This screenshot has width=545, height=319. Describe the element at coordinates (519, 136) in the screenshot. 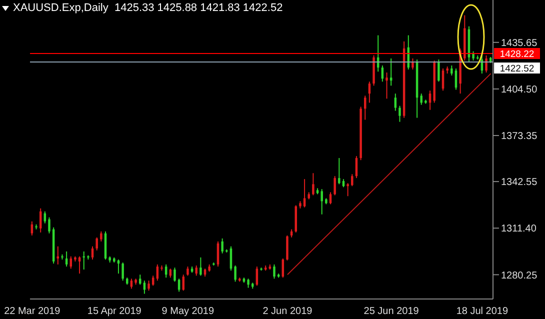

I see `y-tick-label: 1373.35` at that location.